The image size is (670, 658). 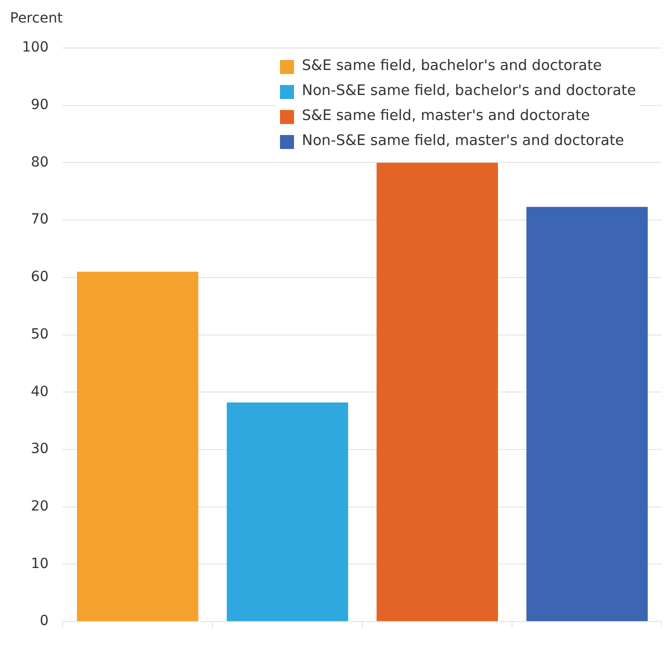 What do you see at coordinates (39, 162) in the screenshot?
I see `y-tick-label: 80` at bounding box center [39, 162].